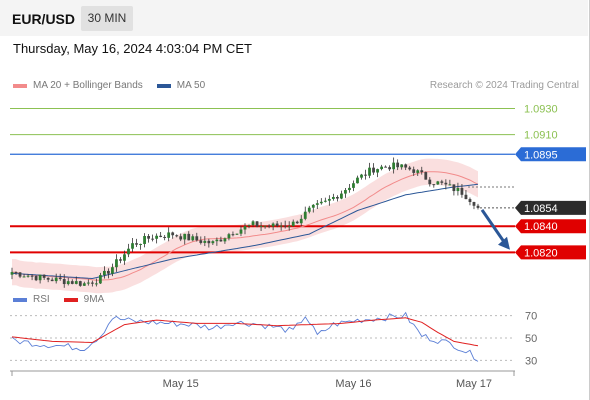 The width and height of the screenshot is (590, 400). Describe the element at coordinates (245, 332) in the screenshot. I see `rsi-9ma-line` at that location.